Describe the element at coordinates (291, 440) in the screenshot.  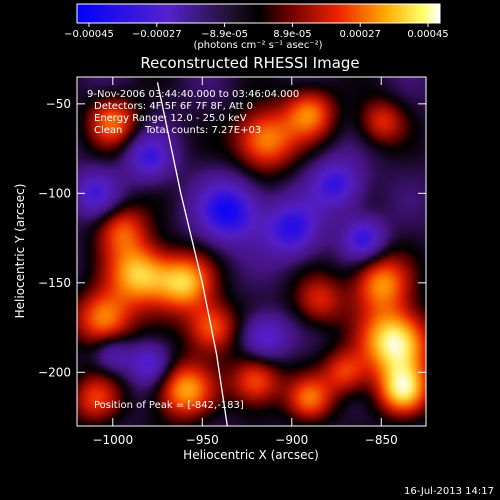
I see `x-tick-label: −900` at that location.